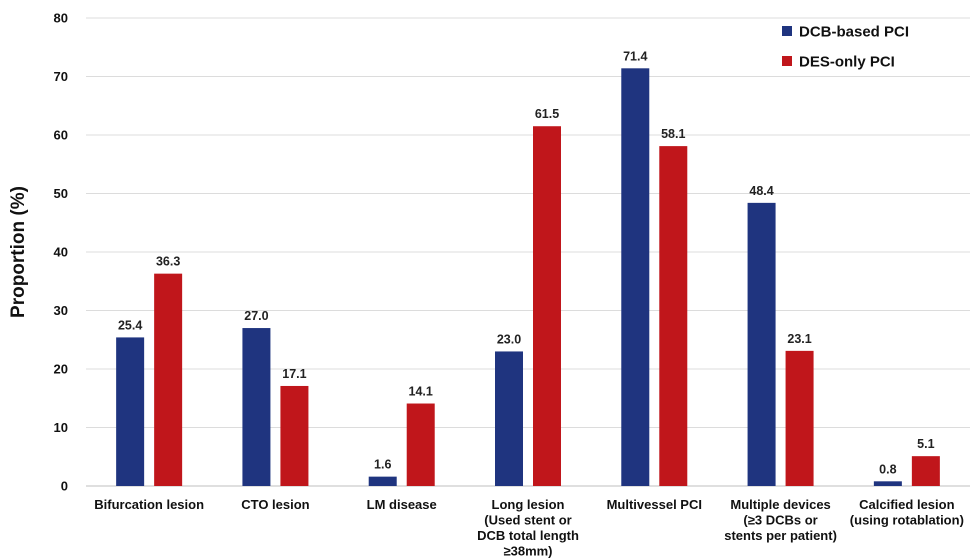 The width and height of the screenshot is (970, 560). I want to click on data-label: 17.1, so click(294, 374).